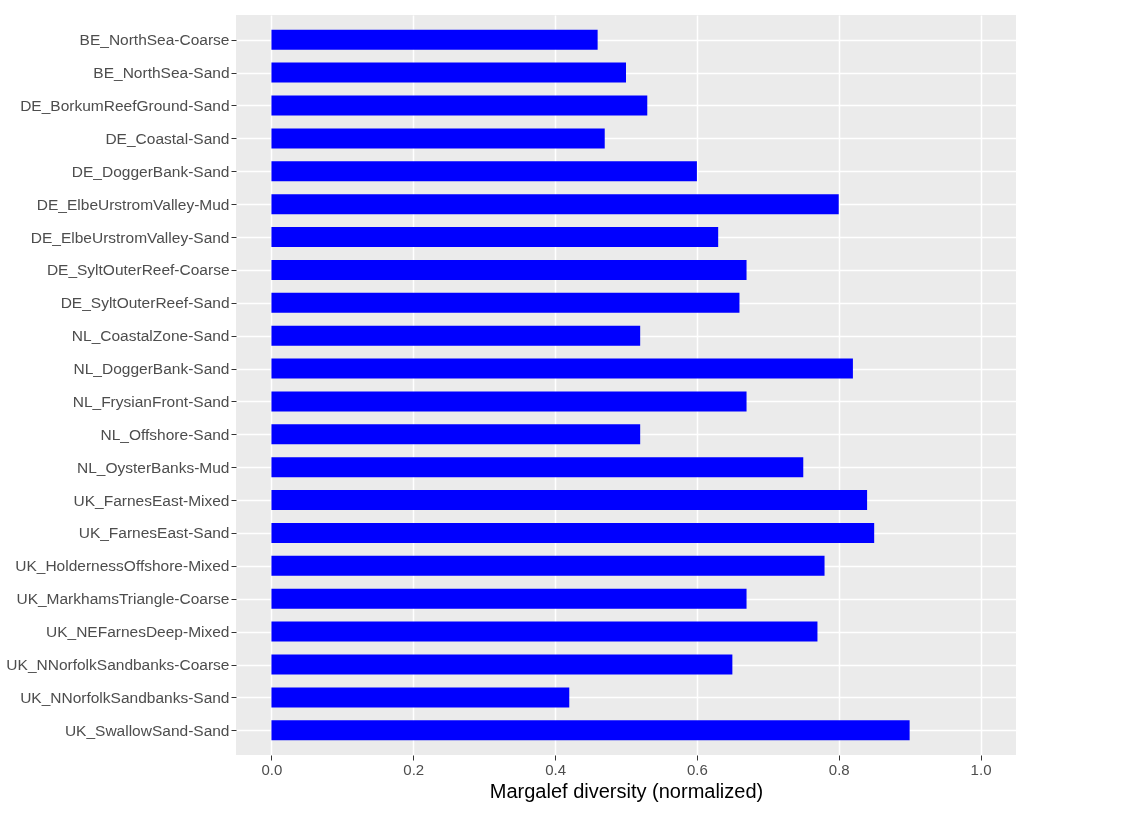 This screenshot has height=836, width=1140. What do you see at coordinates (138, 632) in the screenshot?
I see `y-tick-label: UK_NEFarnesDeep-Mixed` at bounding box center [138, 632].